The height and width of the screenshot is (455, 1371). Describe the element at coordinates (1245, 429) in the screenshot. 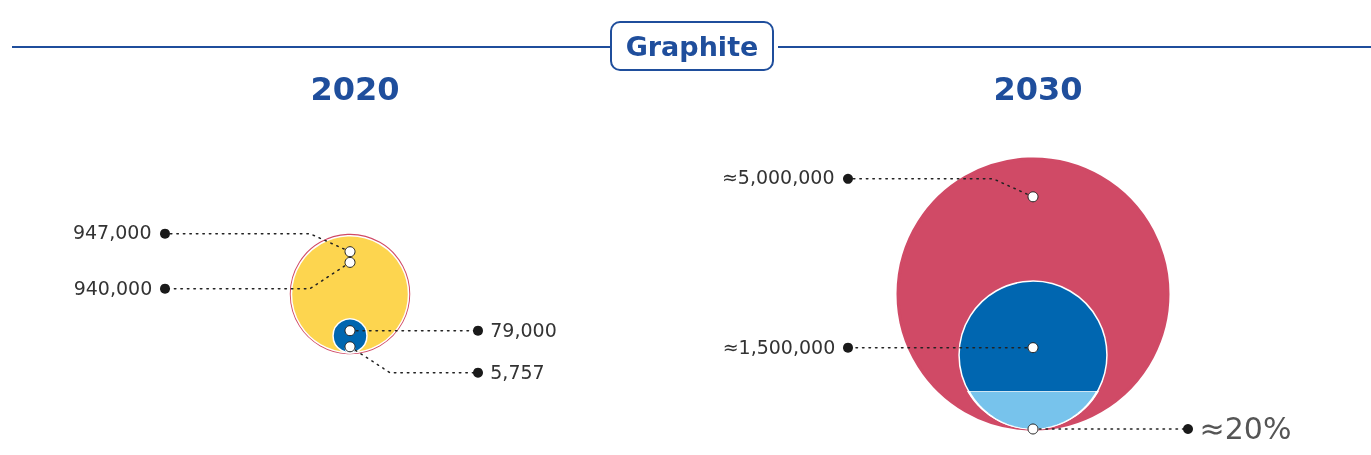

I see `data-label: ≈20%` at that location.